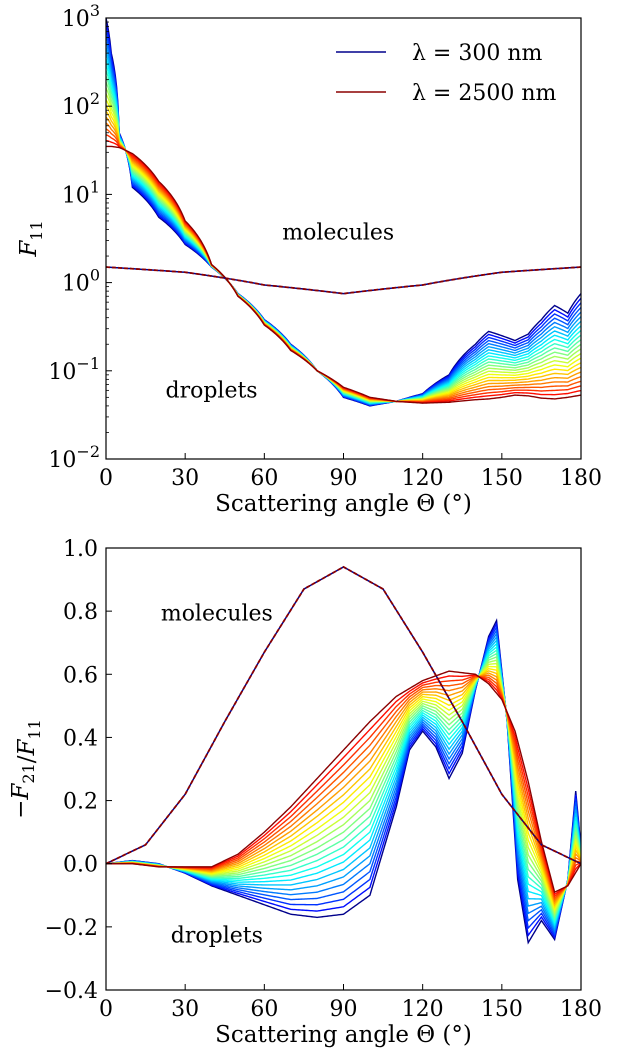 The height and width of the screenshot is (1054, 626). Describe the element at coordinates (80, 612) in the screenshot. I see `y-tick-label: 0.8` at that location.